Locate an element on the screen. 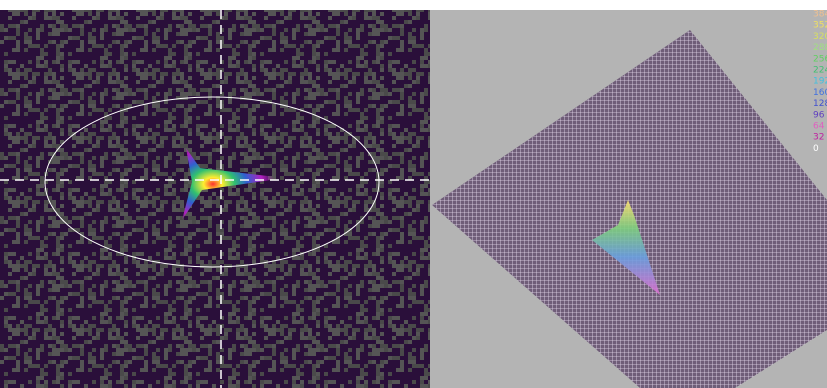 The height and width of the screenshot is (388, 827). scale-label: 0 is located at coordinates (816, 149).